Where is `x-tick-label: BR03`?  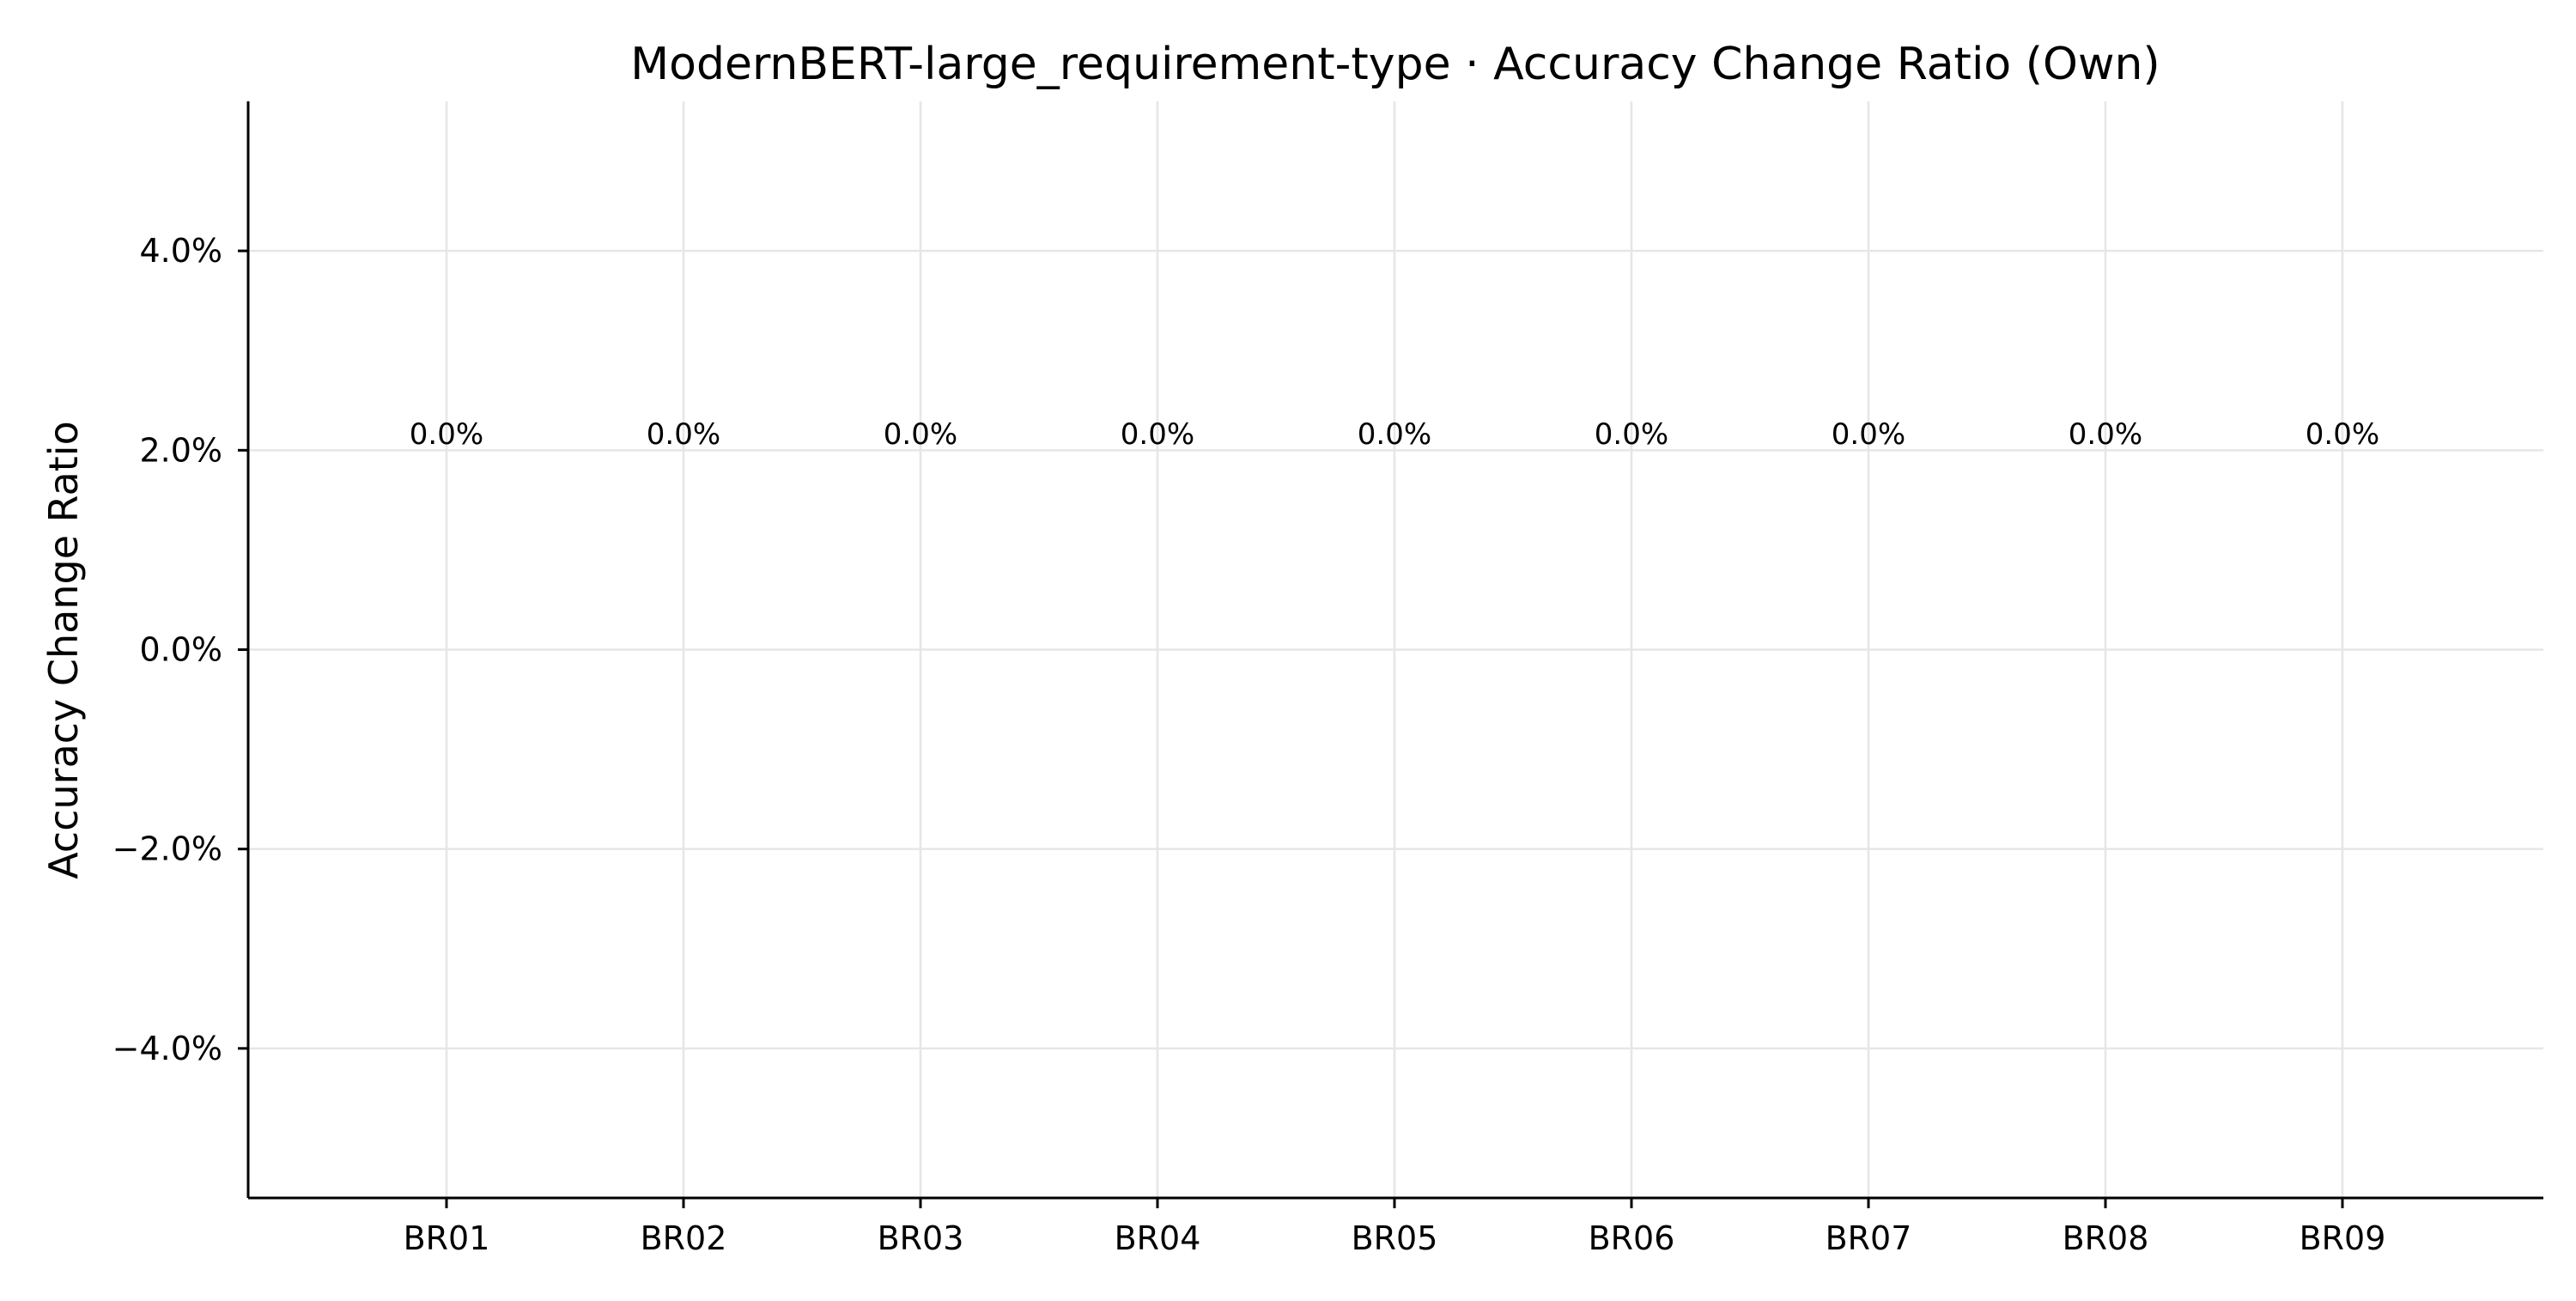
x-tick-label: BR03 is located at coordinates (921, 1238).